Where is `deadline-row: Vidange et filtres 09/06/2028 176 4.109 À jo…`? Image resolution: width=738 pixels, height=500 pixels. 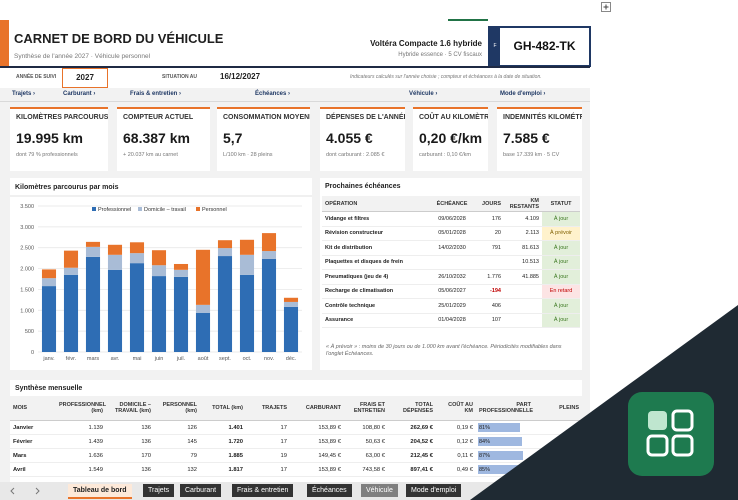
deadline-row: Vidange et filtres 09/06/2028 176 4.109 À jo… is located at coordinates (451, 219).